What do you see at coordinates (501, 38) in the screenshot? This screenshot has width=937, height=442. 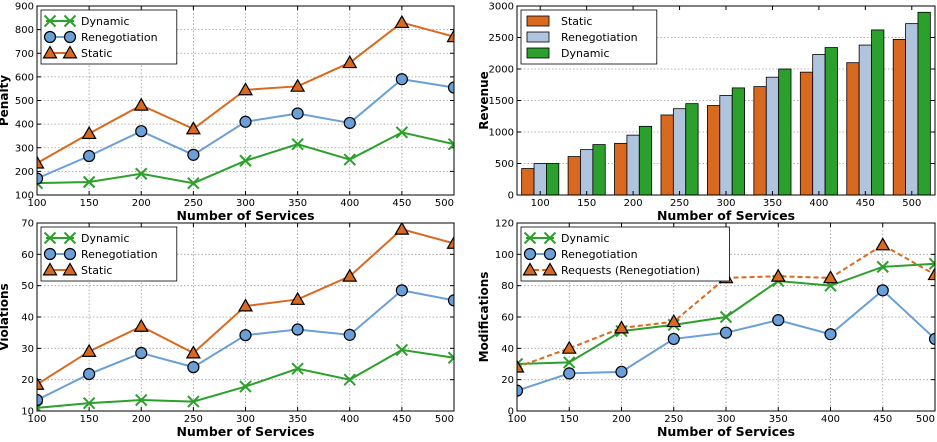 I see `y-tick-label: 2500` at bounding box center [501, 38].